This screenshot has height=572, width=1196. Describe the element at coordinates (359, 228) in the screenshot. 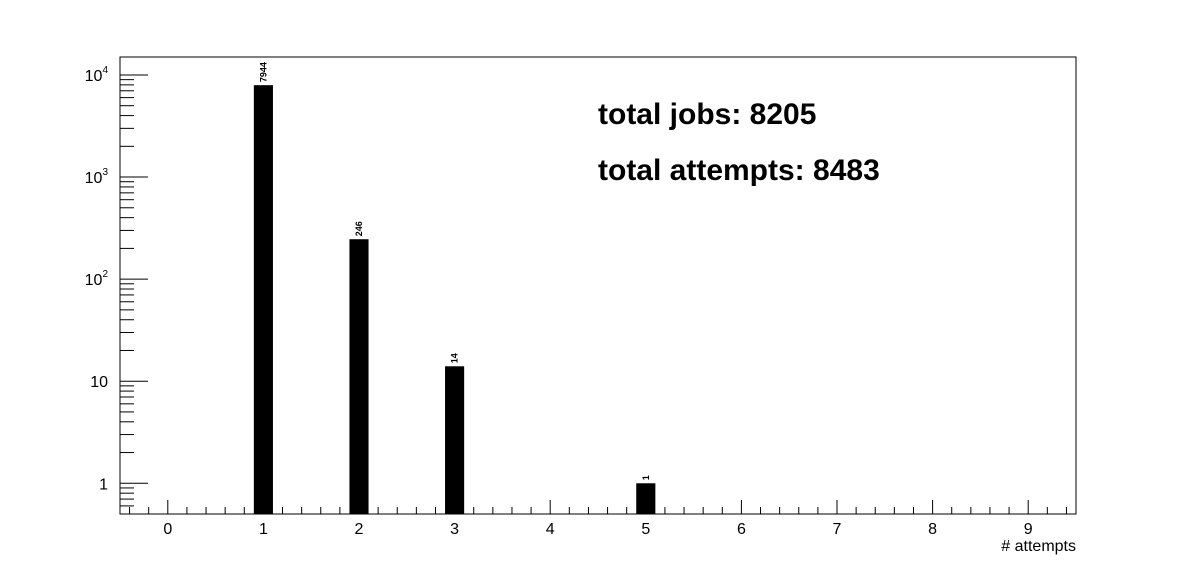

I see `bar-value-label: 246` at that location.